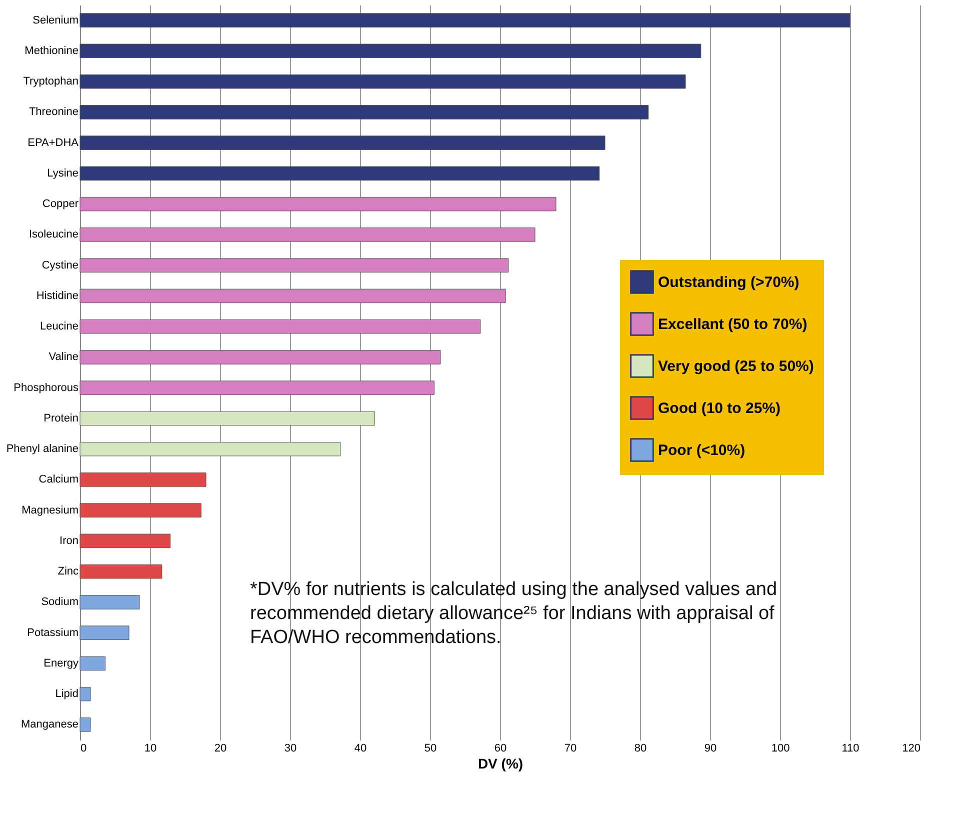 The width and height of the screenshot is (968, 816). I want to click on y-tick-label: Lipid, so click(66, 694).